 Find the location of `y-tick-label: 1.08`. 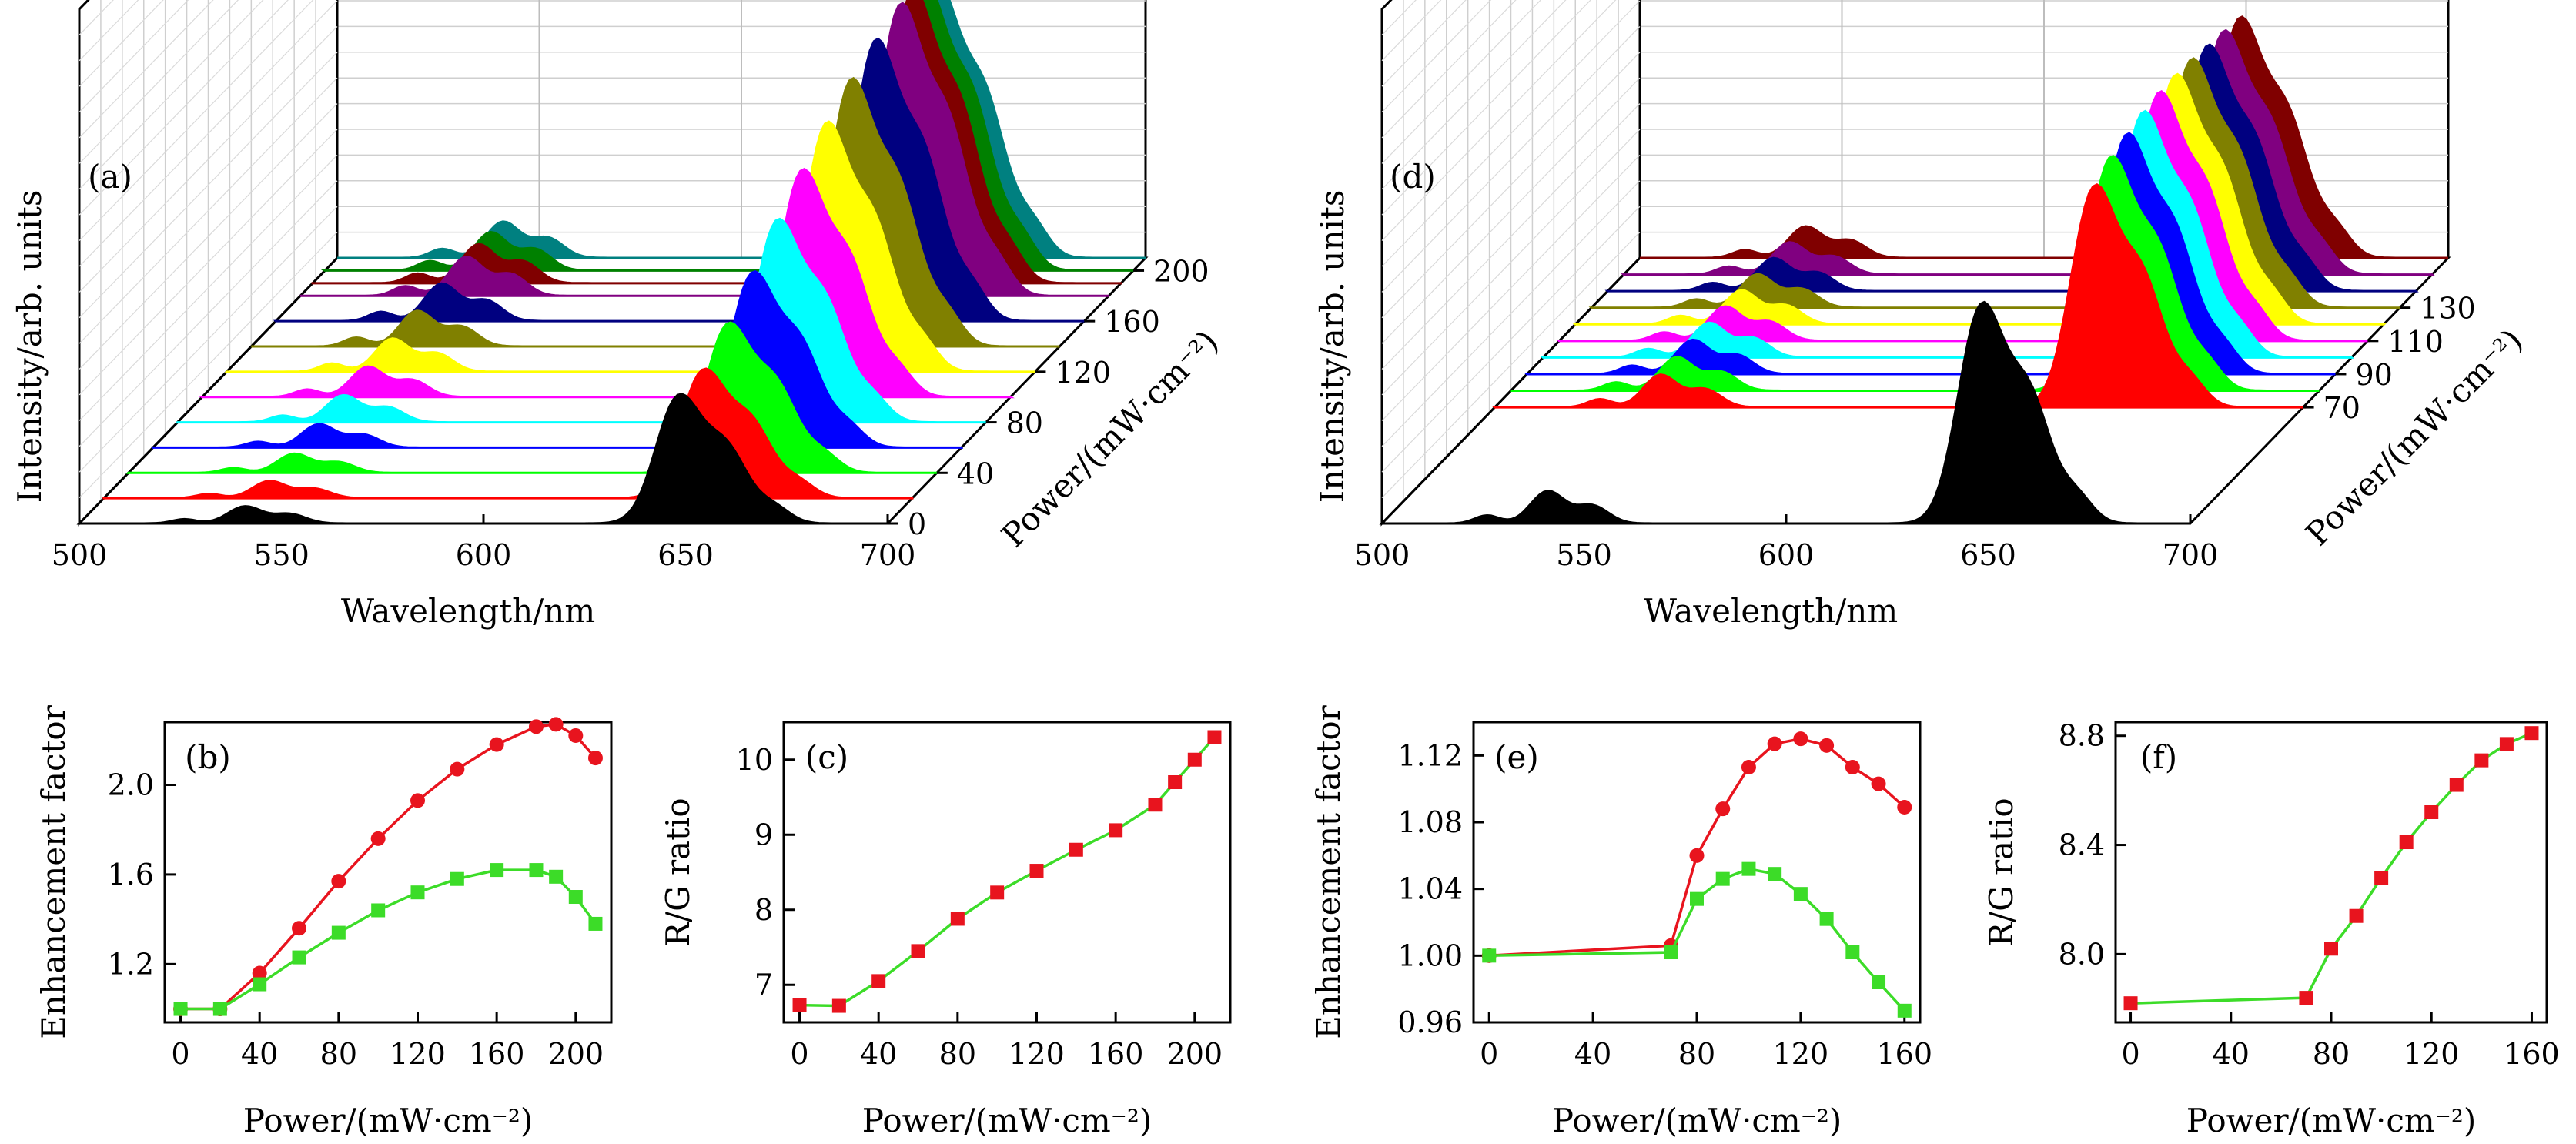

y-tick-label: 1.08 is located at coordinates (1430, 822).